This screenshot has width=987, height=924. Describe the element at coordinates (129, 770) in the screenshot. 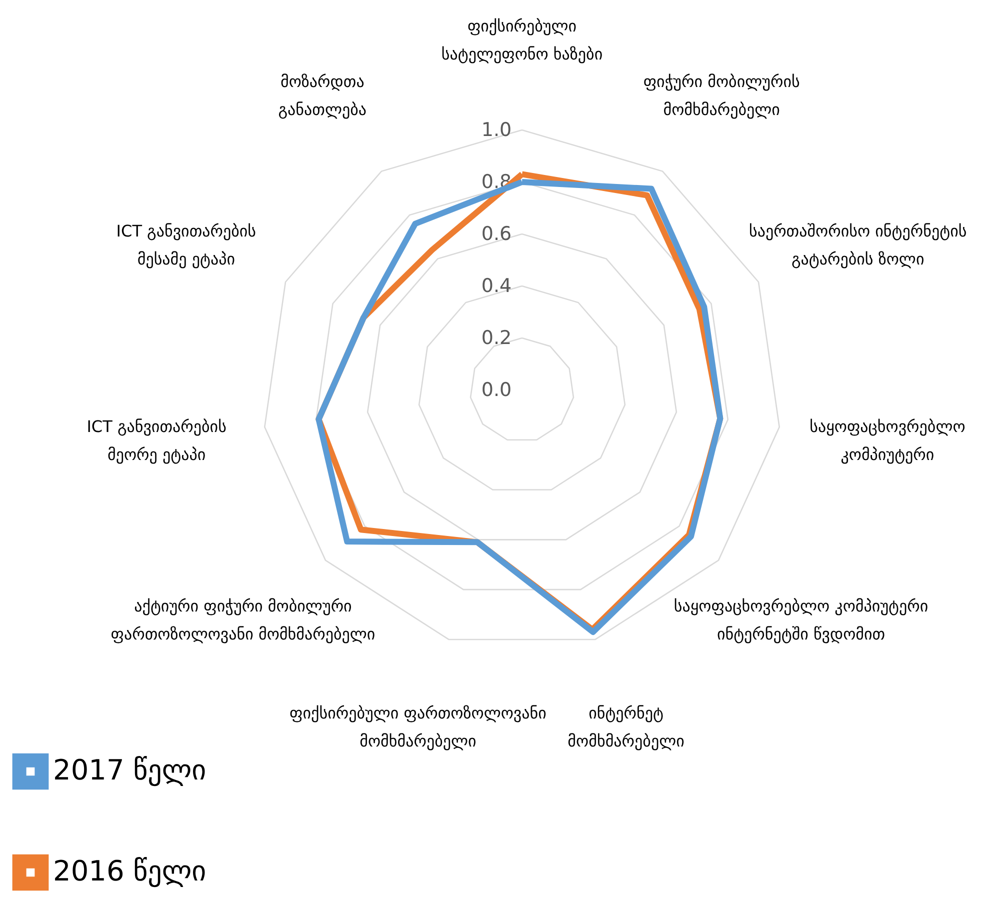

I see `legend-label: 2017 წელი` at that location.